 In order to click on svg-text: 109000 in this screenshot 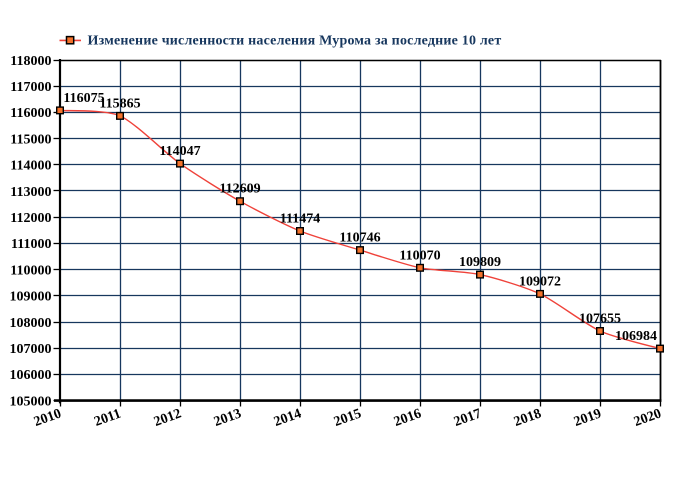, I will do `click(31, 297)`.